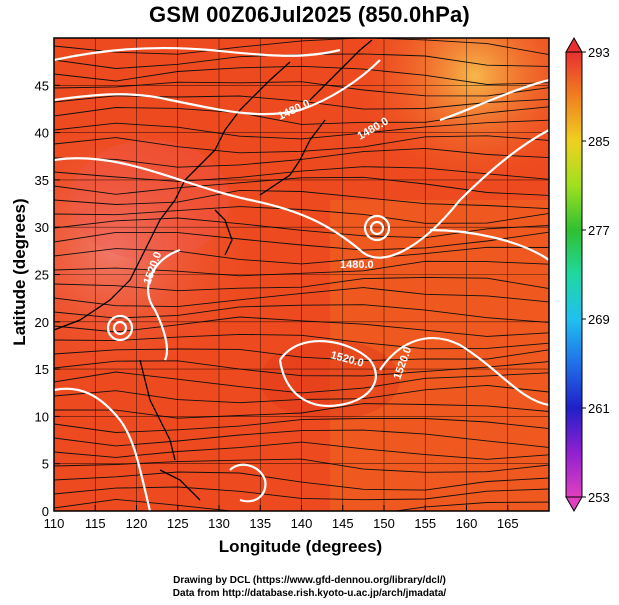 The width and height of the screenshot is (619, 605). Describe the element at coordinates (19, 272) in the screenshot. I see `y-axis-title: Latitude (degrees)` at that location.